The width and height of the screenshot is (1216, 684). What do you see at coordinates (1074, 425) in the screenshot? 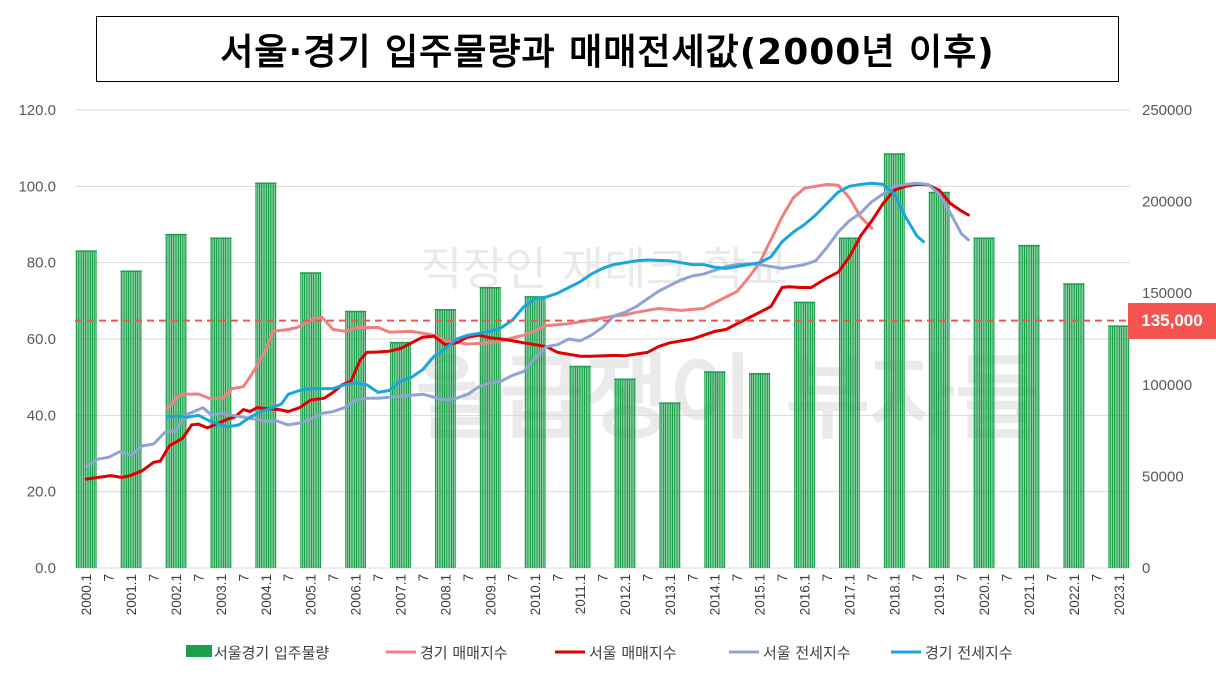
I see `supply-bar-2022` at bounding box center [1074, 425].